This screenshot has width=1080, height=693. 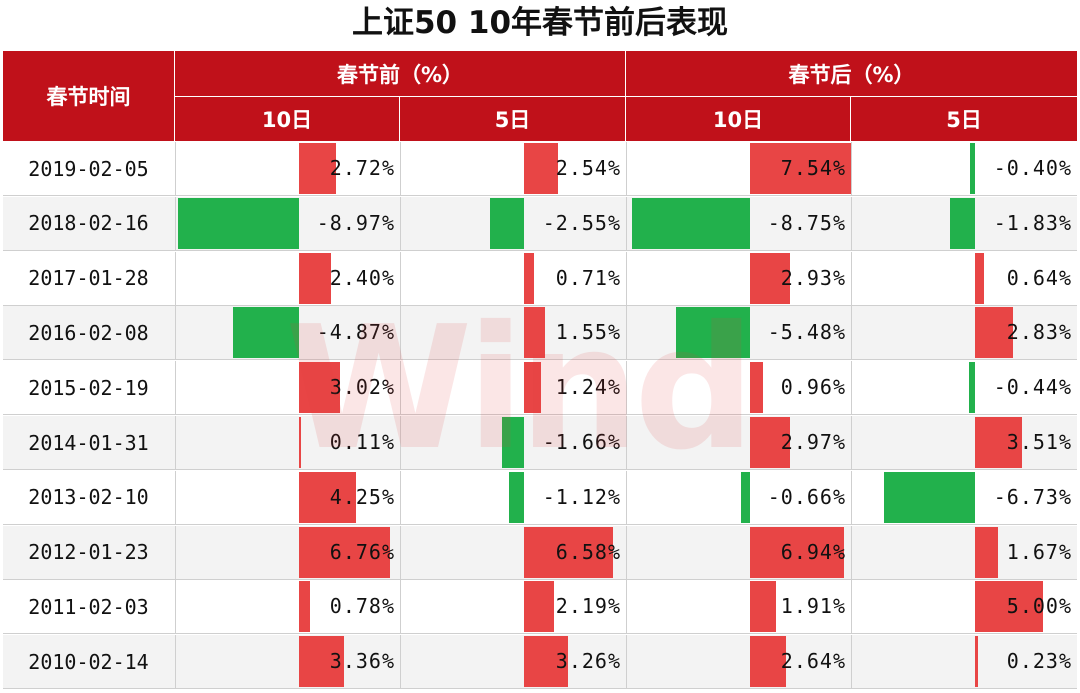 I want to click on value-label: -1.12%, so click(x=581, y=496).